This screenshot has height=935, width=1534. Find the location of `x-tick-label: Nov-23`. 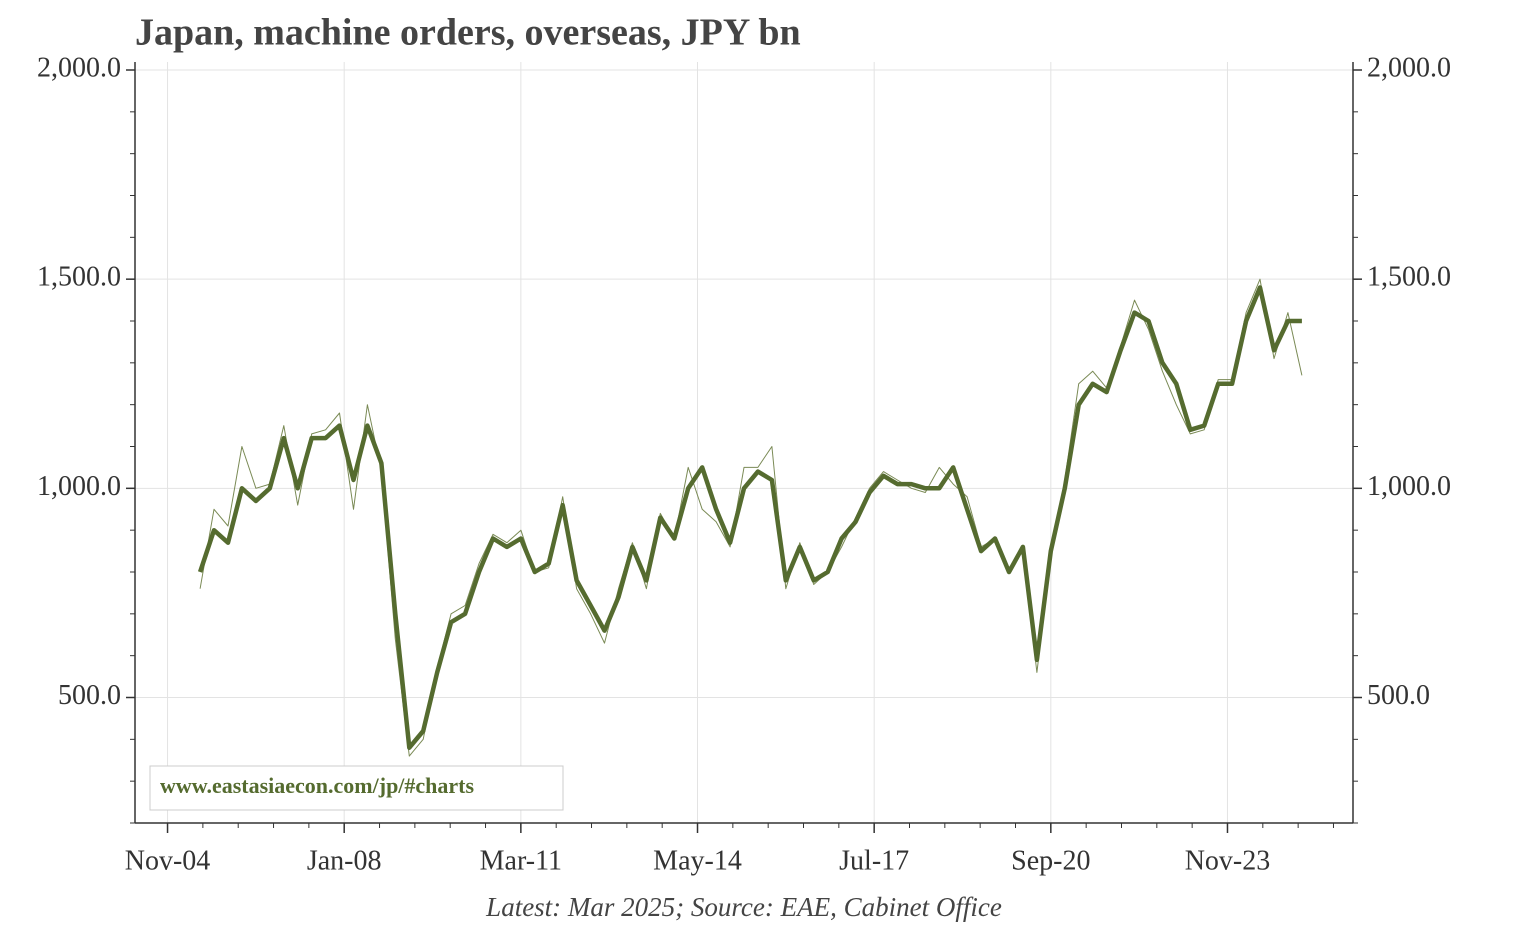

x-tick-label: Nov-23 is located at coordinates (1228, 860).